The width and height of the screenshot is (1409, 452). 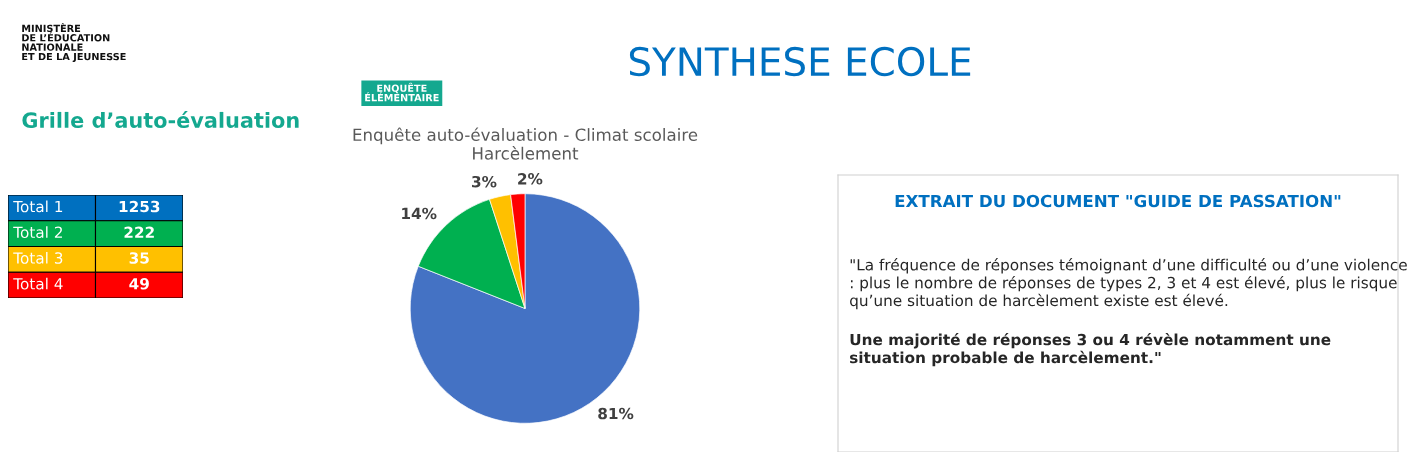 I want to click on data-label: 222, so click(x=139, y=232).